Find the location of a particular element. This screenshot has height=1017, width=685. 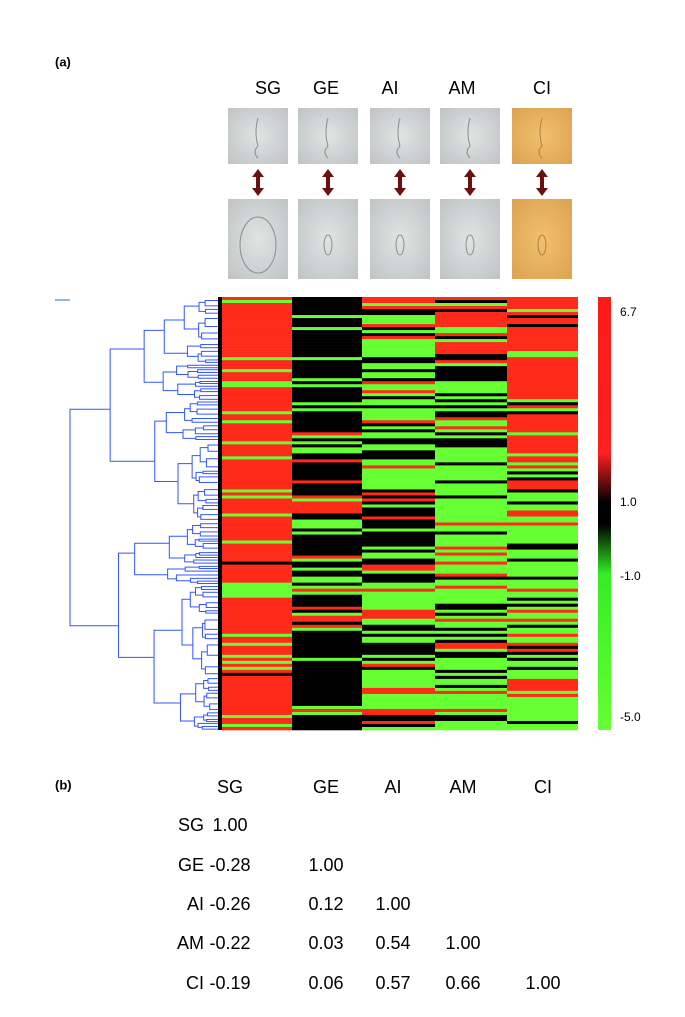

colorbar is located at coordinates (604, 513).